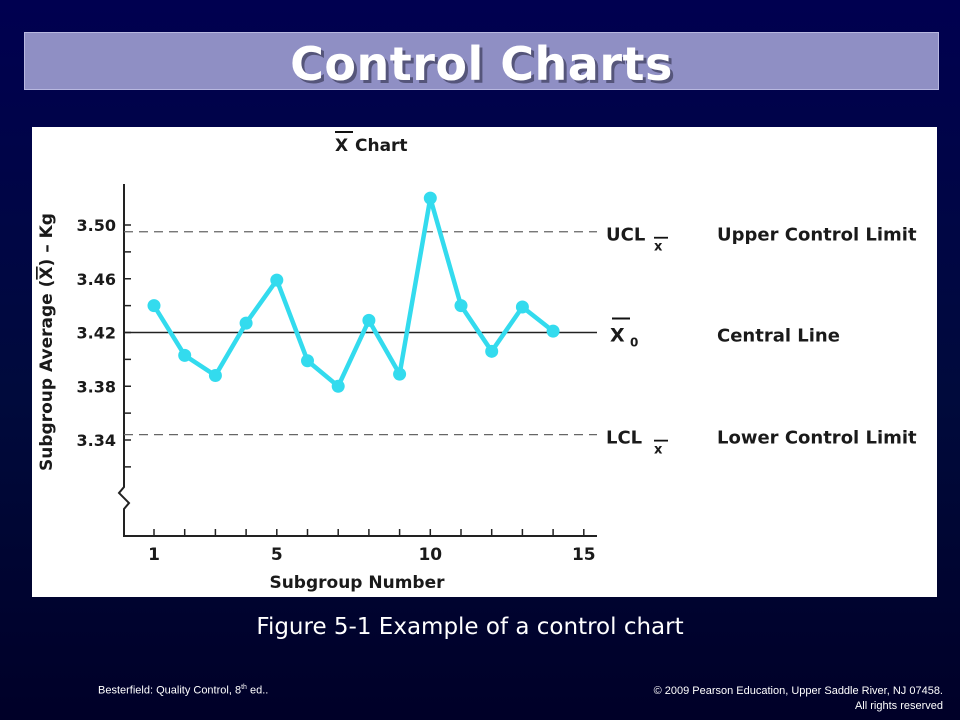 This screenshot has width=960, height=720. Describe the element at coordinates (96, 440) in the screenshot. I see `y-tick-label: 3.34` at that location.